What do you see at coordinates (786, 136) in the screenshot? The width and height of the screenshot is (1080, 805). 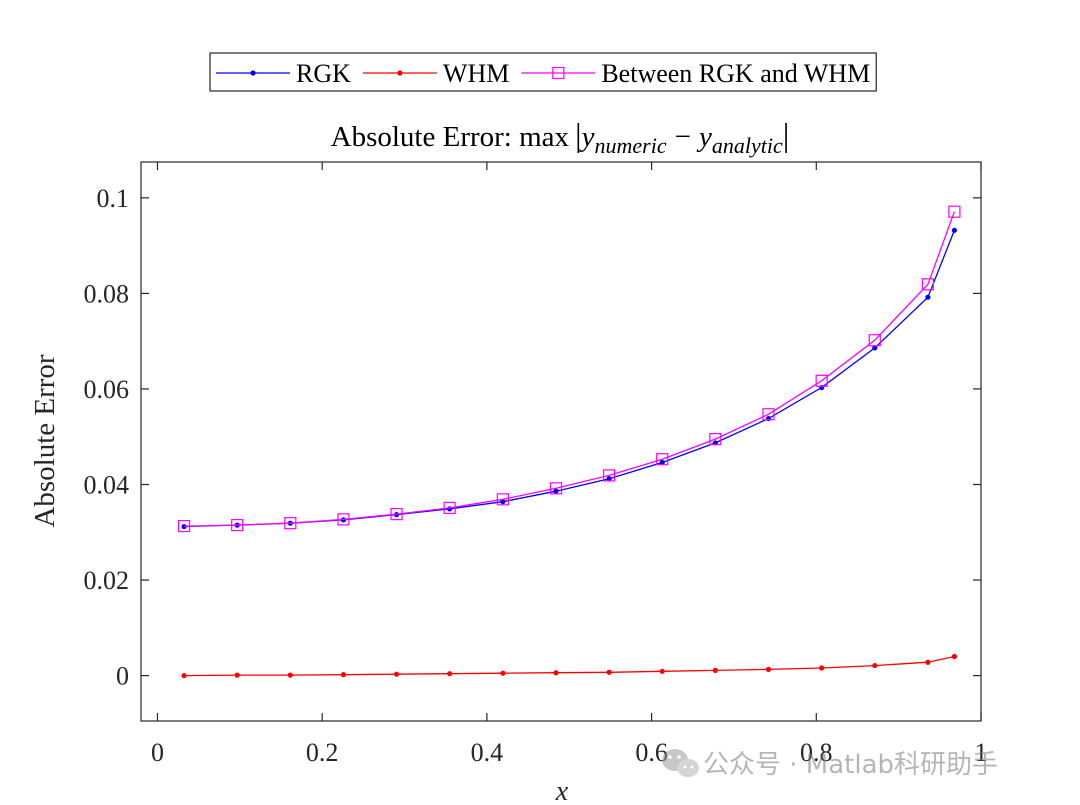 I see `title-abs-right: |` at bounding box center [786, 136].